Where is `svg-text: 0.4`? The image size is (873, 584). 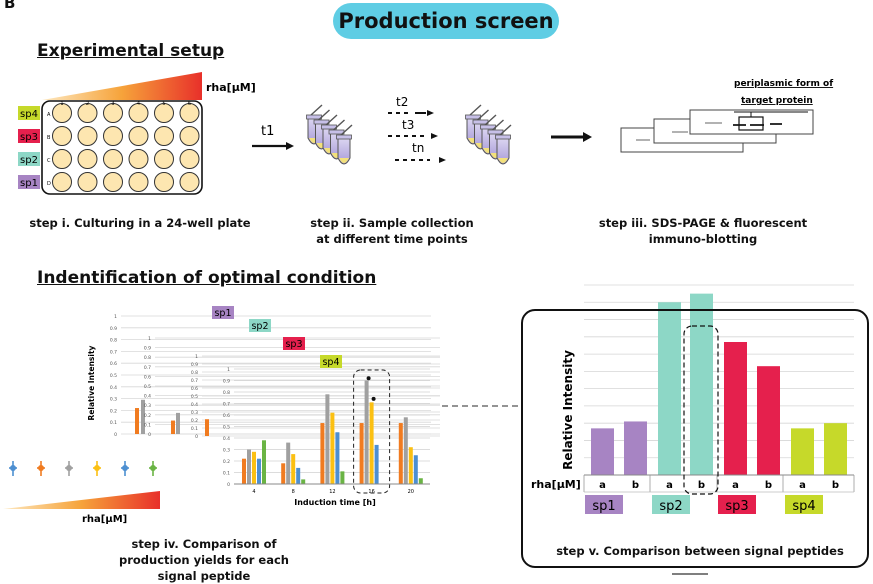
svg-text: 0.4 is located at coordinates (113, 388).